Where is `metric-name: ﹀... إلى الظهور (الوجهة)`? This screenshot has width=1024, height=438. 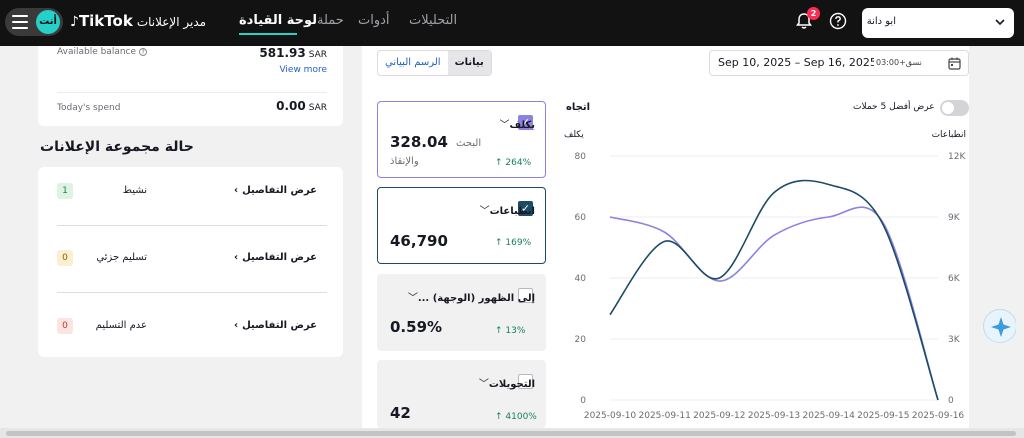
metric-name: ﹀... إلى الظهور (الوجهة) is located at coordinates (471, 298).